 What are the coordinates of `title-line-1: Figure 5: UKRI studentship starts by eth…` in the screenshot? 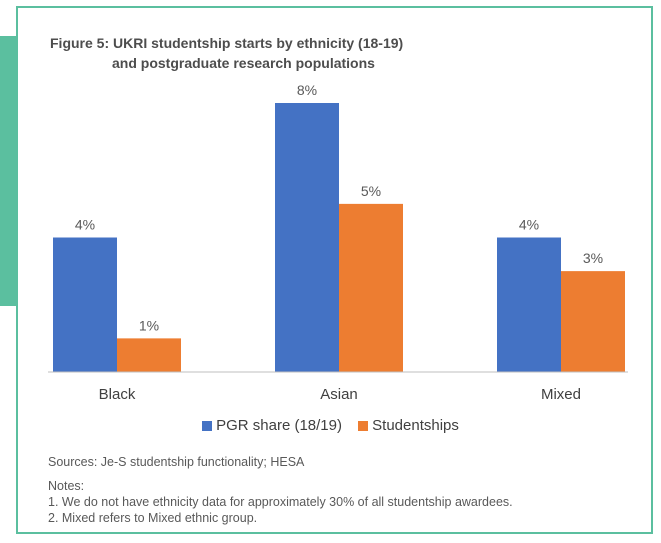 It's located at (227, 43).